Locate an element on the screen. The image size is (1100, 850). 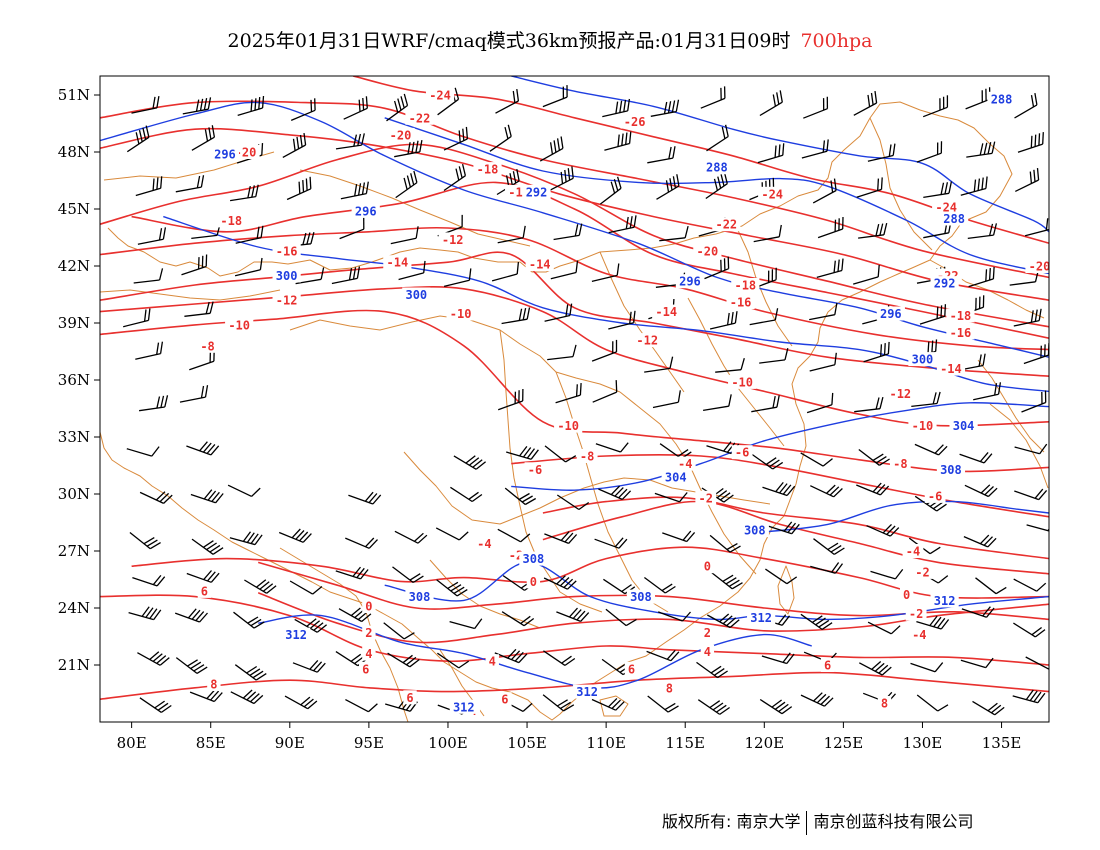
latitude-axis: 51N 48N 45N 42N 39N 36N 33N 30N 27N 24N 21N is located at coordinates (79, 380).